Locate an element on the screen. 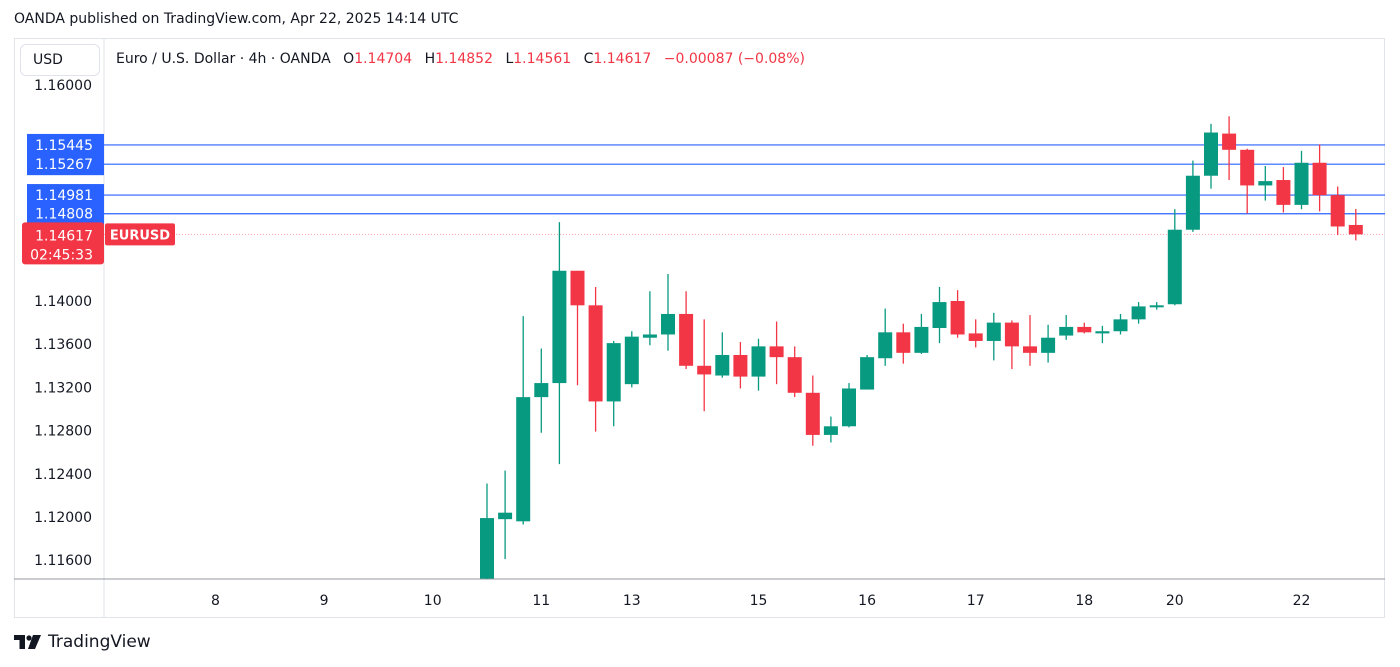 Image resolution: width=1400 pixels, height=667 pixels. price-tick-label: 1.12000 is located at coordinates (63, 518).